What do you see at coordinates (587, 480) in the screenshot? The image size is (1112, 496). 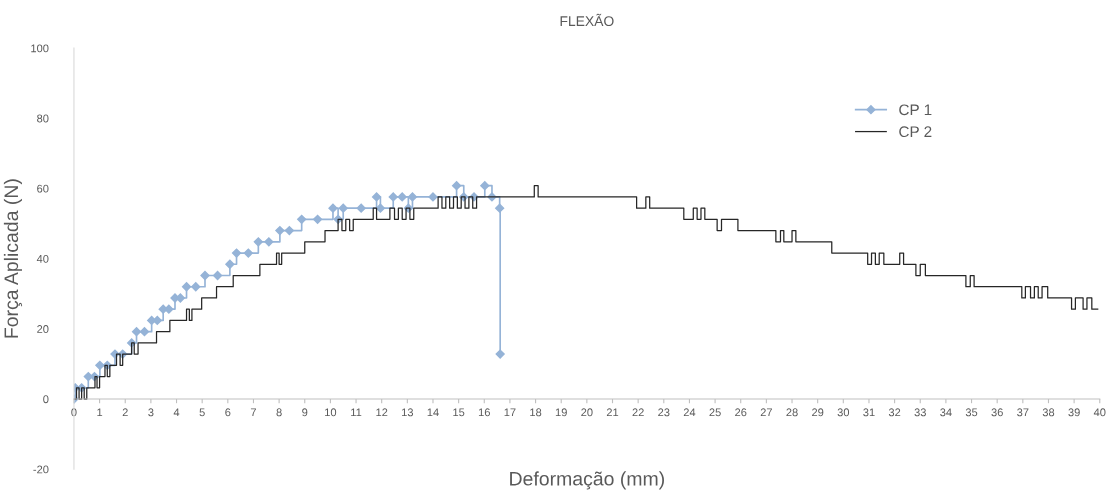 I see `x-axis-title: Deformação (mm)` at bounding box center [587, 480].